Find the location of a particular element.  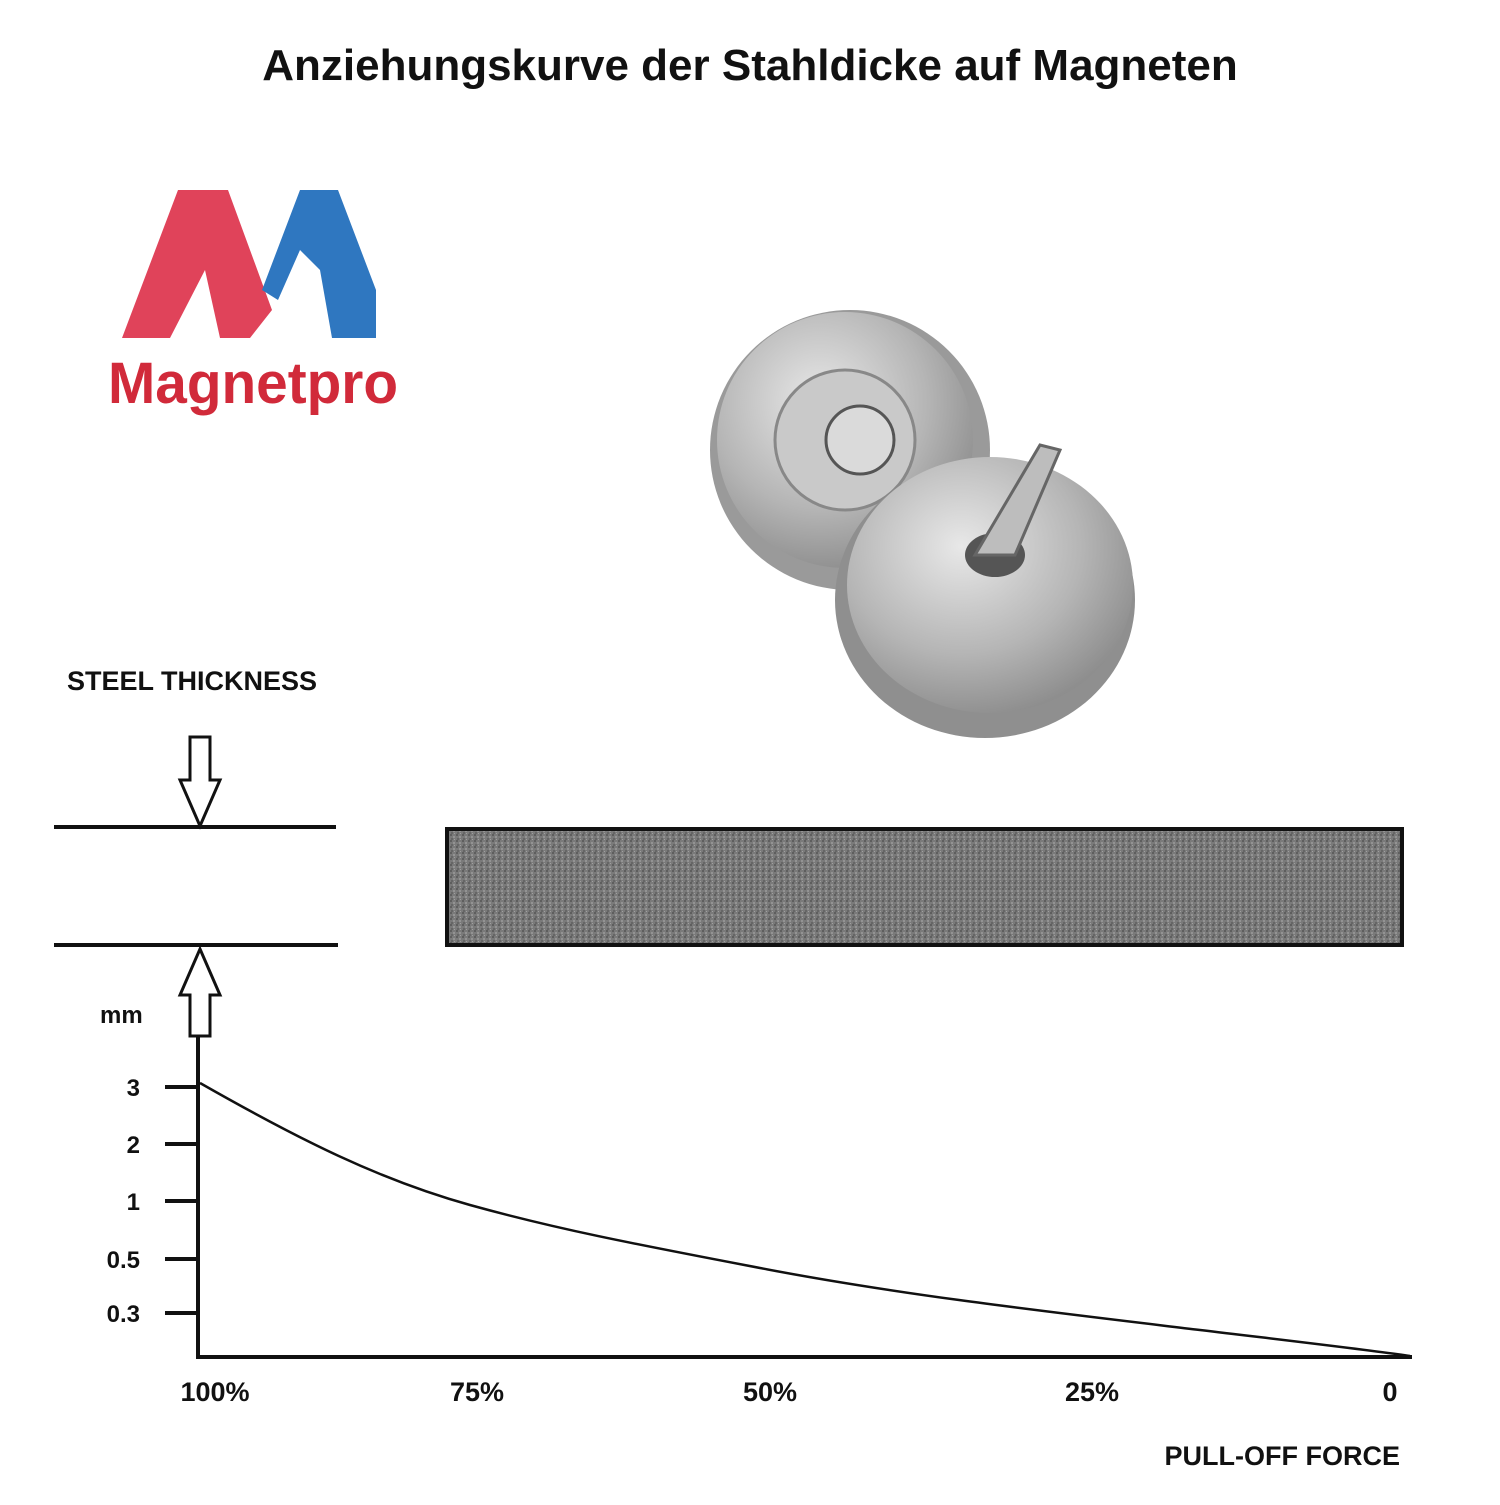

logo: Magnetpro is located at coordinates (253, 303).